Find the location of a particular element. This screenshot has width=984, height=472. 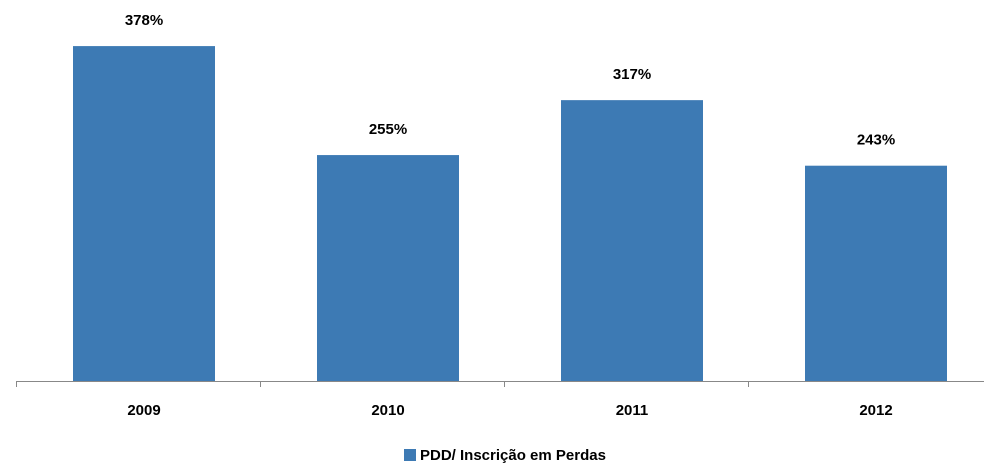

x-tick-label: 2010 is located at coordinates (387, 410).